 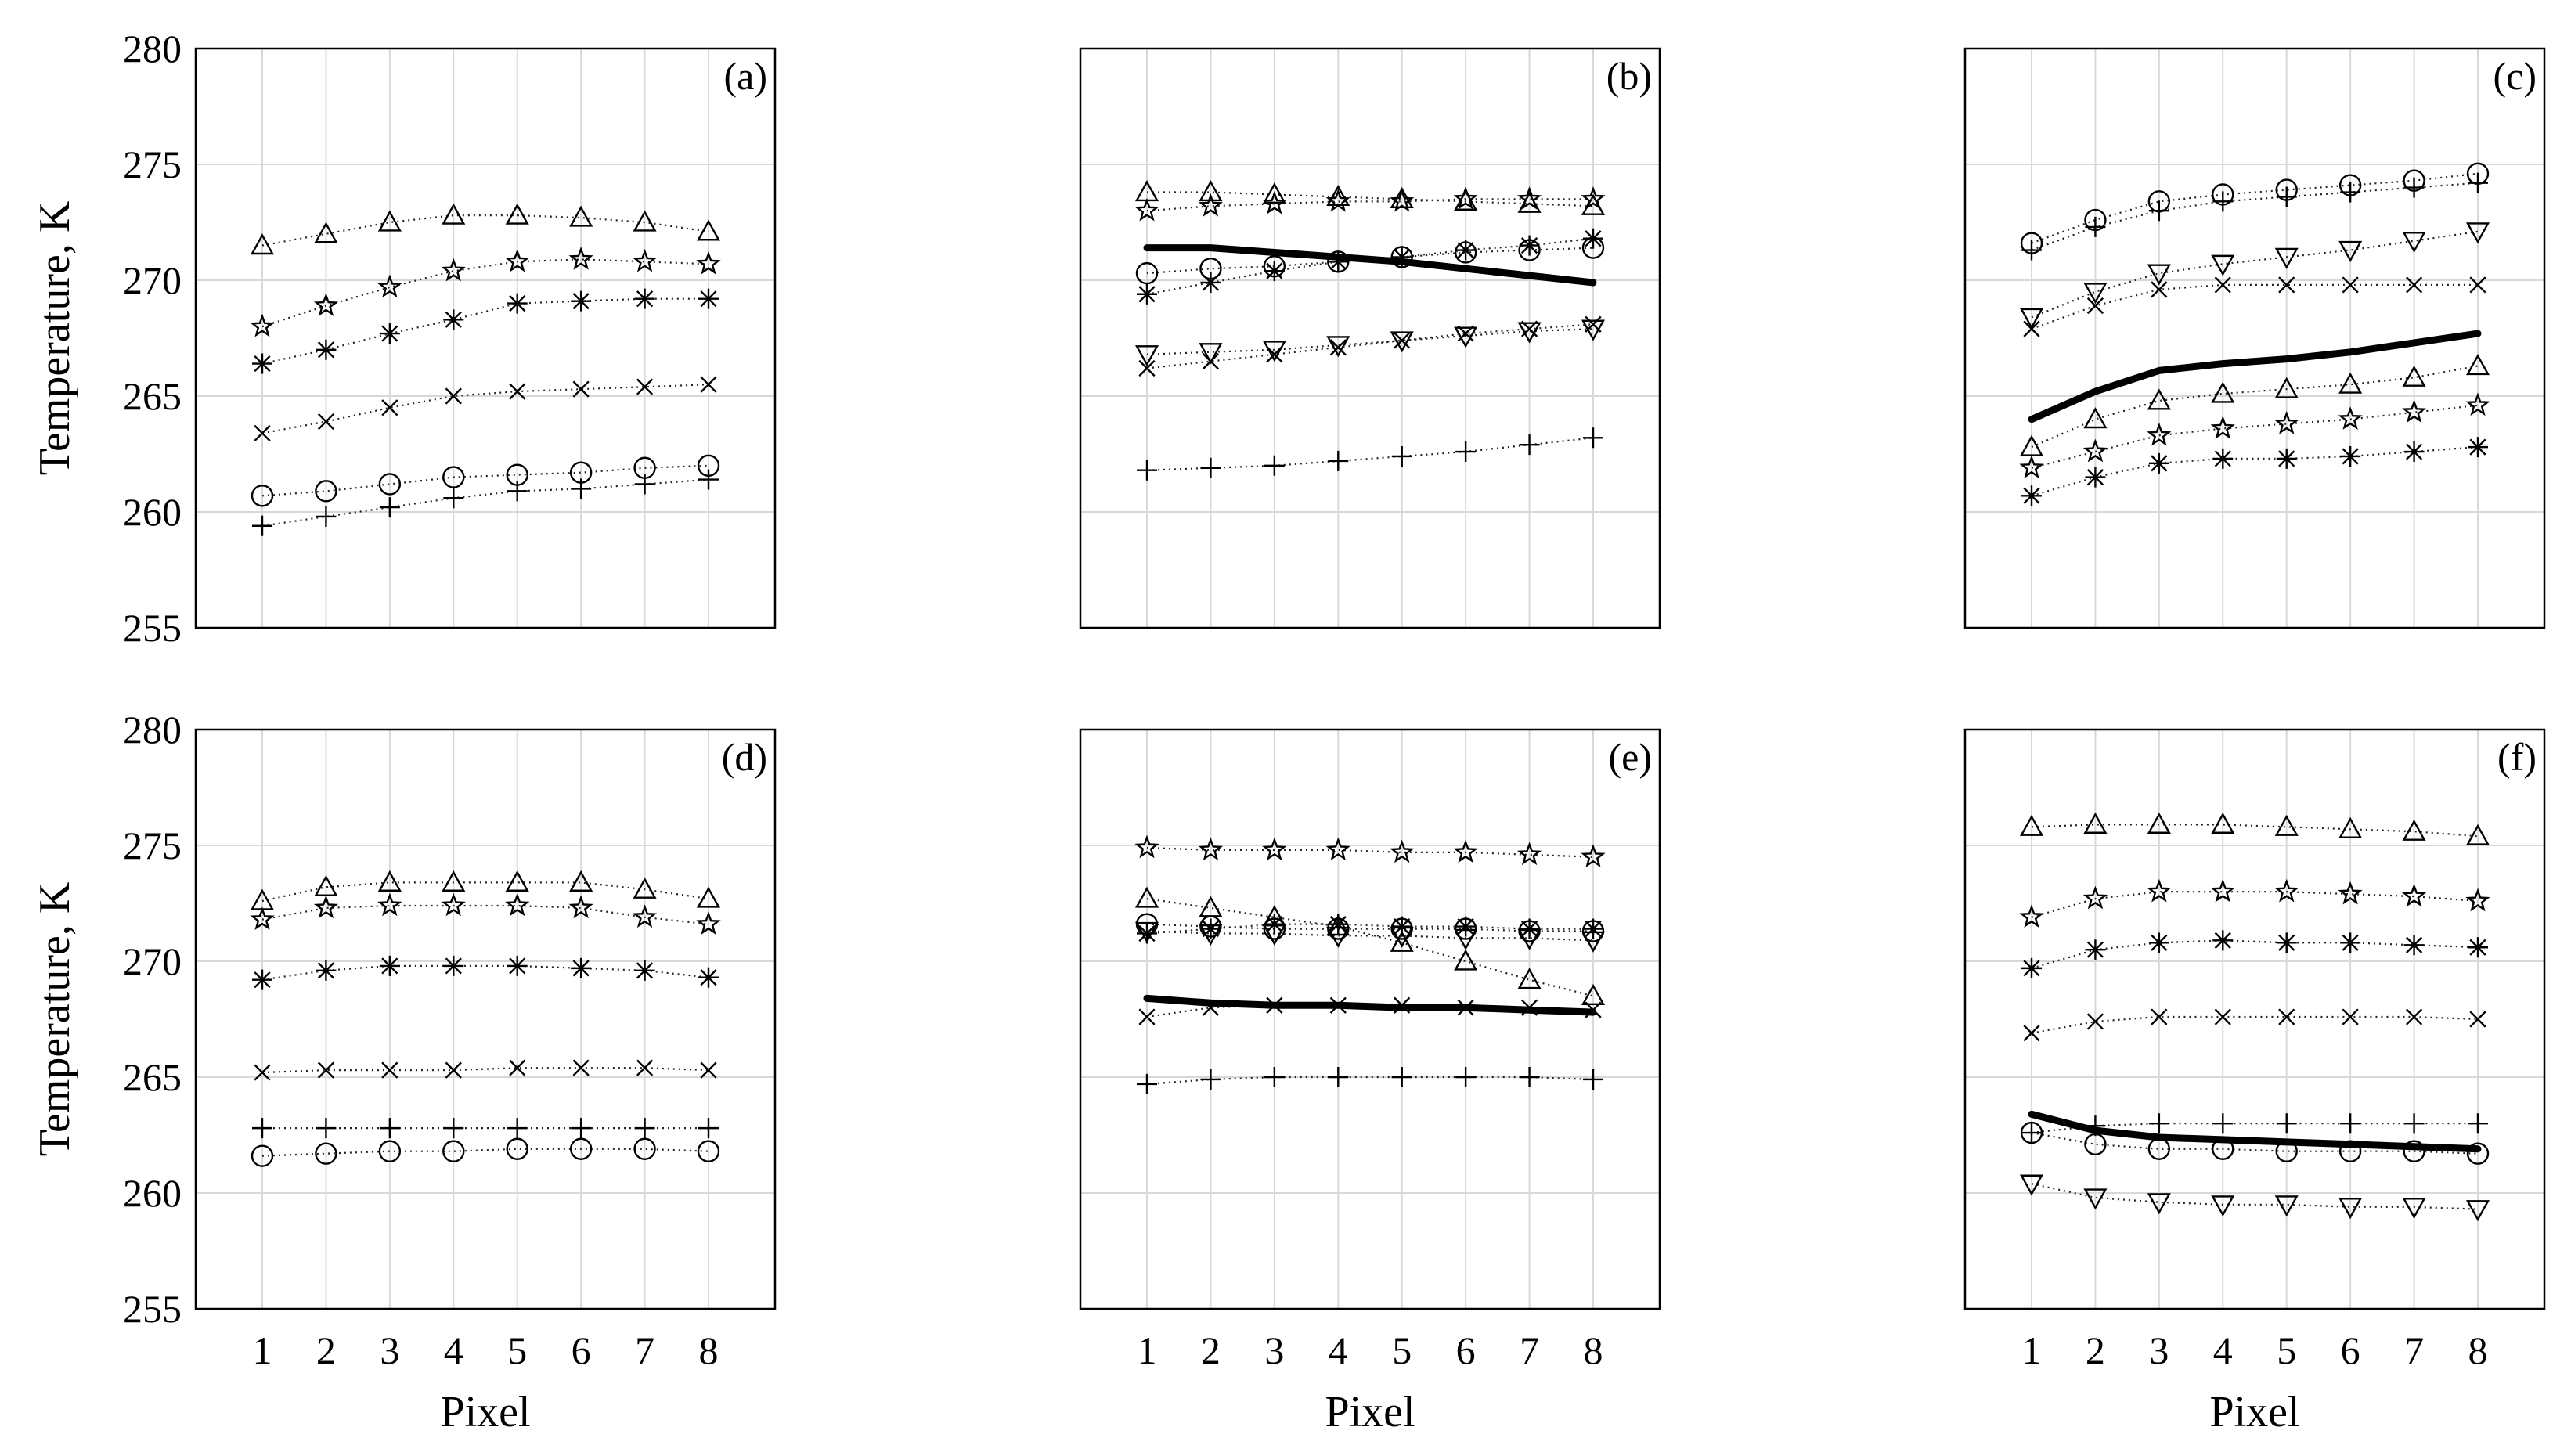 What do you see at coordinates (1338, 1350) in the screenshot?
I see `x-tick-label: 4` at bounding box center [1338, 1350].